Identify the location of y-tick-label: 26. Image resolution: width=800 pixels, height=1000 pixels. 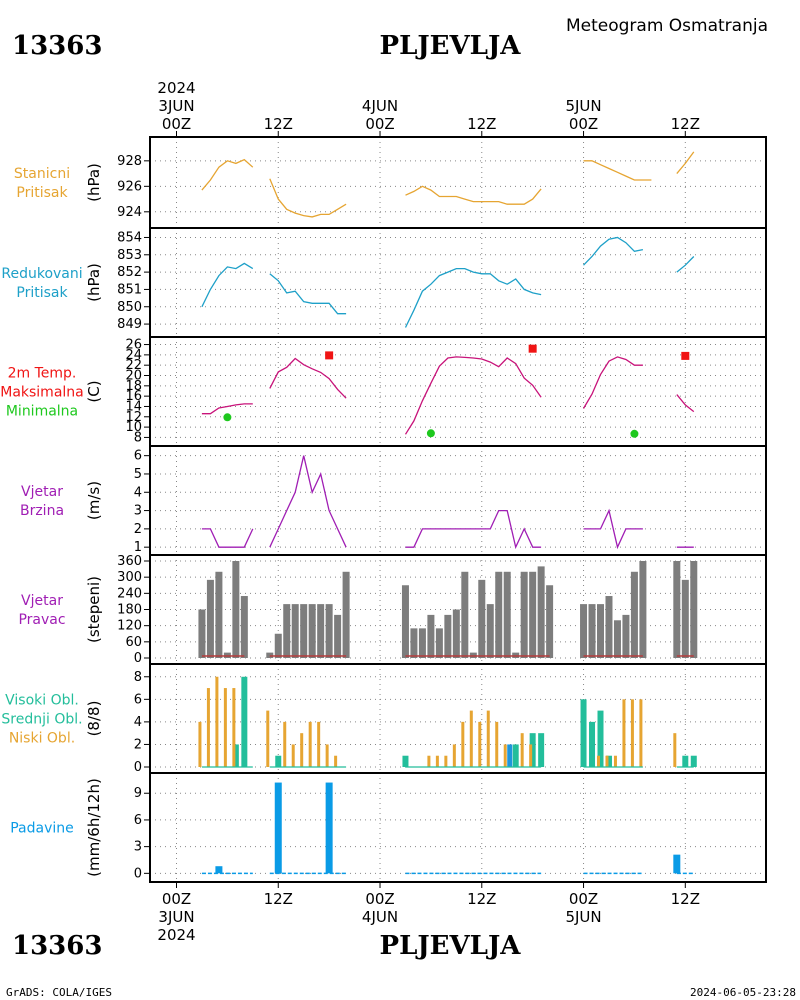
(133, 345).